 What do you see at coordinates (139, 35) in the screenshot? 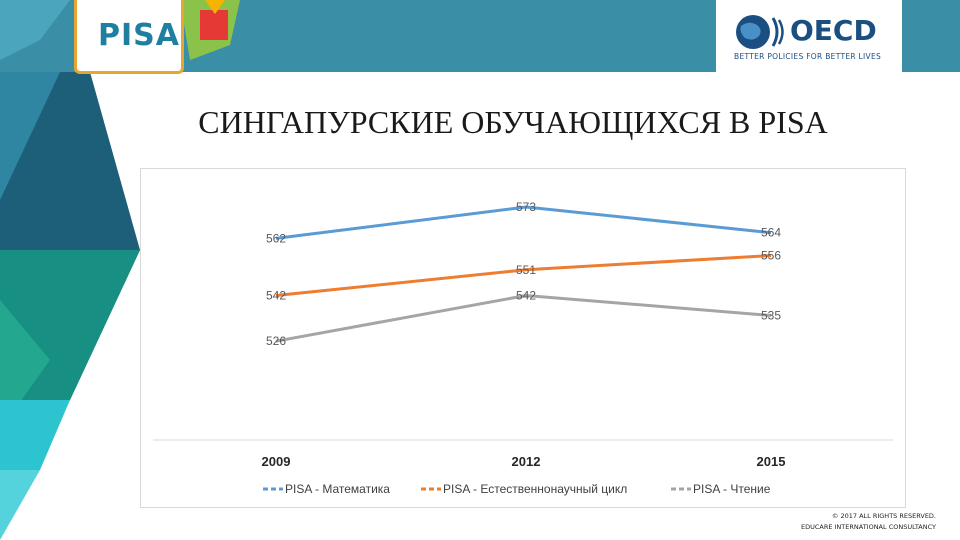
I see `pisa-logo-text: PISA` at bounding box center [139, 35].